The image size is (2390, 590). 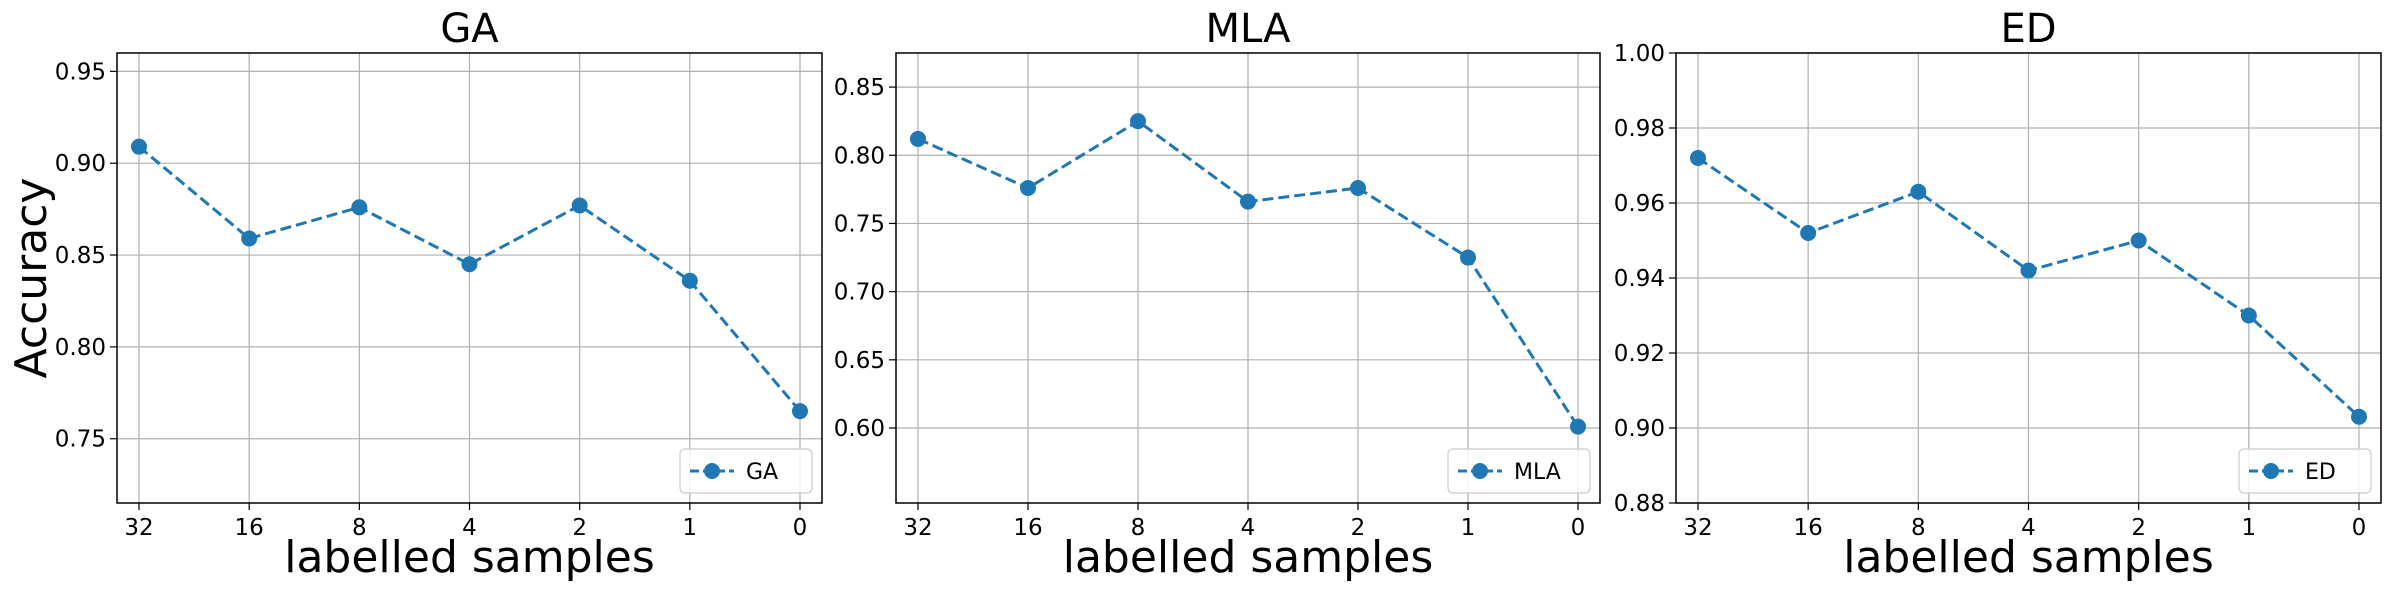 What do you see at coordinates (1639, 129) in the screenshot?
I see `y-tick-label: 0.98` at bounding box center [1639, 129].